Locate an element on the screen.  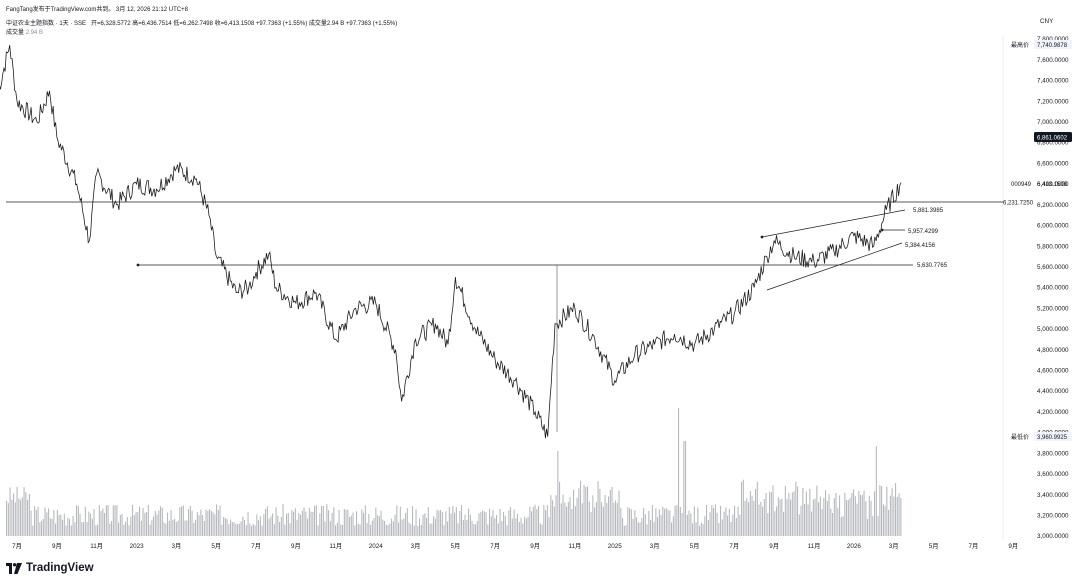
support-hline-handle is located at coordinates (138, 265).